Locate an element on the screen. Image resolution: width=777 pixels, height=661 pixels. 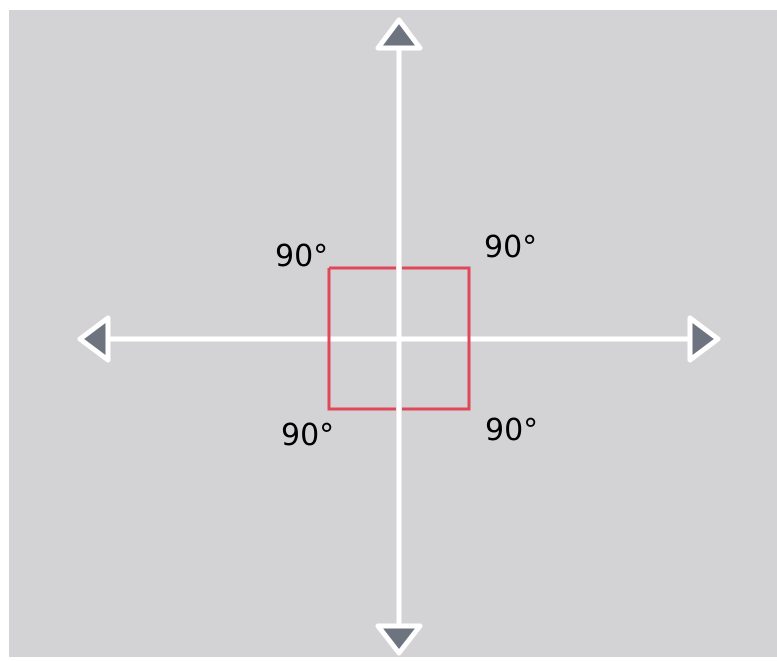
right-angle-marks is located at coordinates (399, 338).